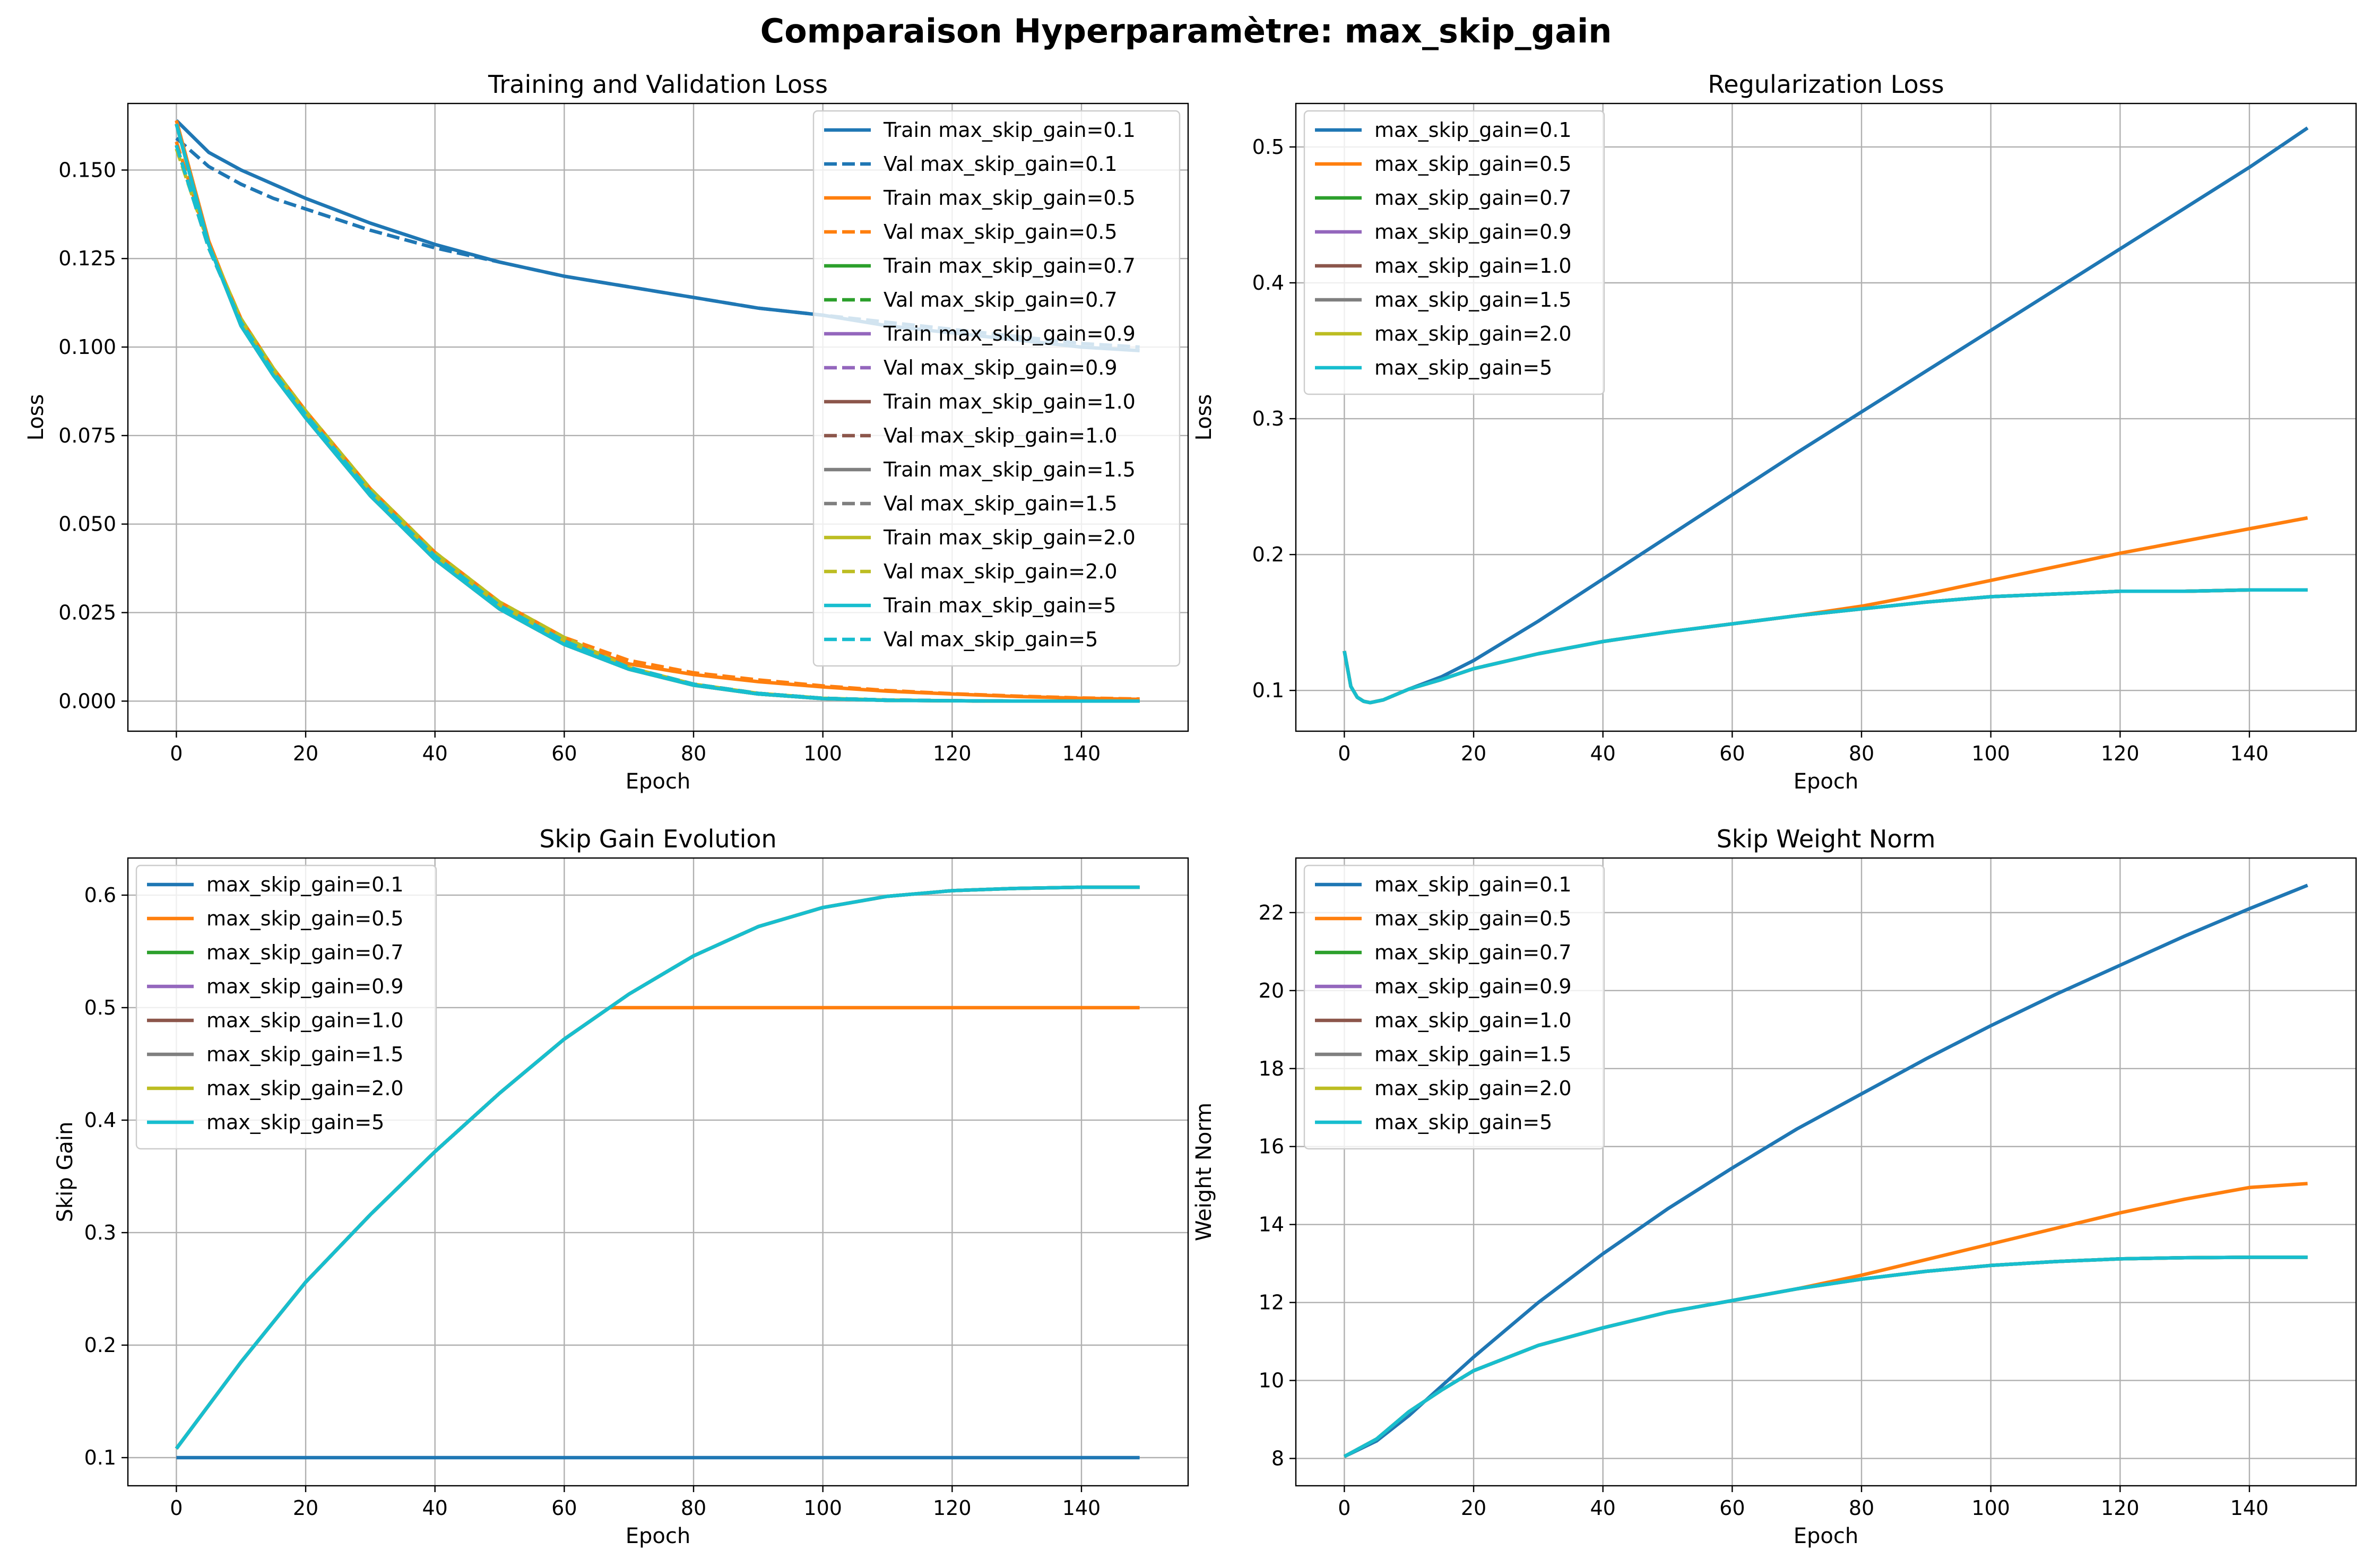 The image size is (2372, 1568). Describe the element at coordinates (87, 169) in the screenshot. I see `y-tick-label: 0.150` at that location.